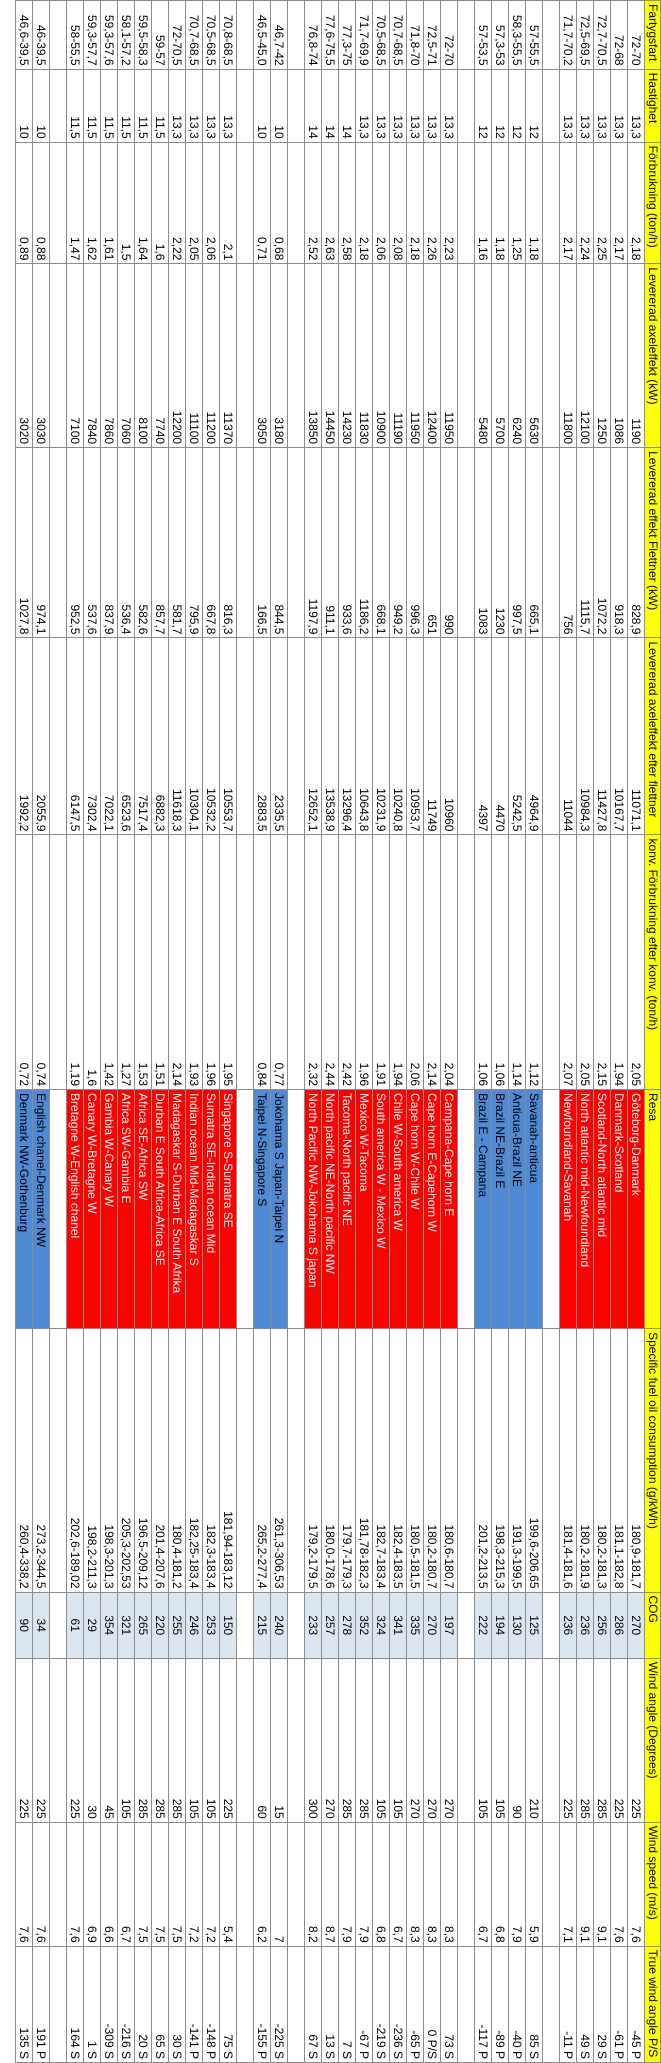 The image size is (661, 2063). I want to click on cell-cog: 215, so click(262, 1625).